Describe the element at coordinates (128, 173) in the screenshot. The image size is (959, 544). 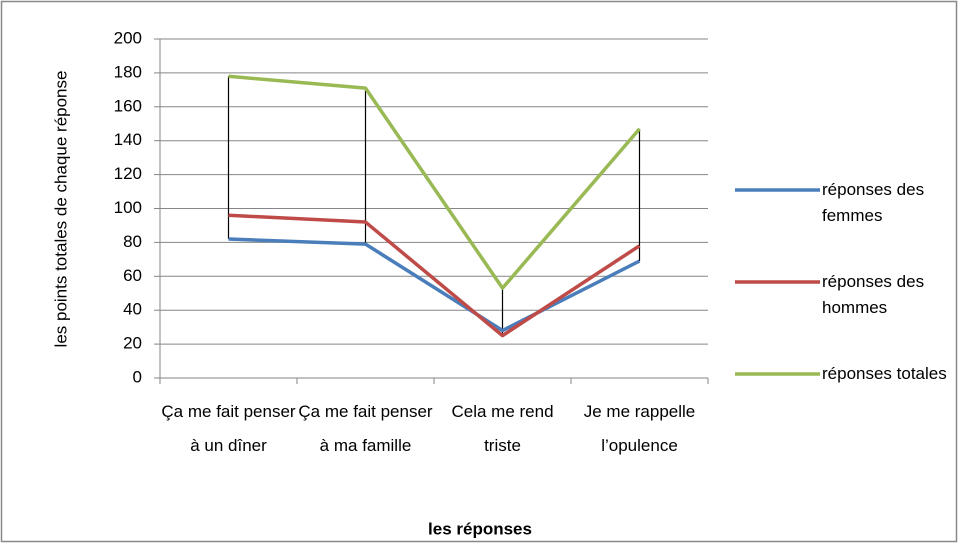
I see `y-tick-label: 120` at that location.